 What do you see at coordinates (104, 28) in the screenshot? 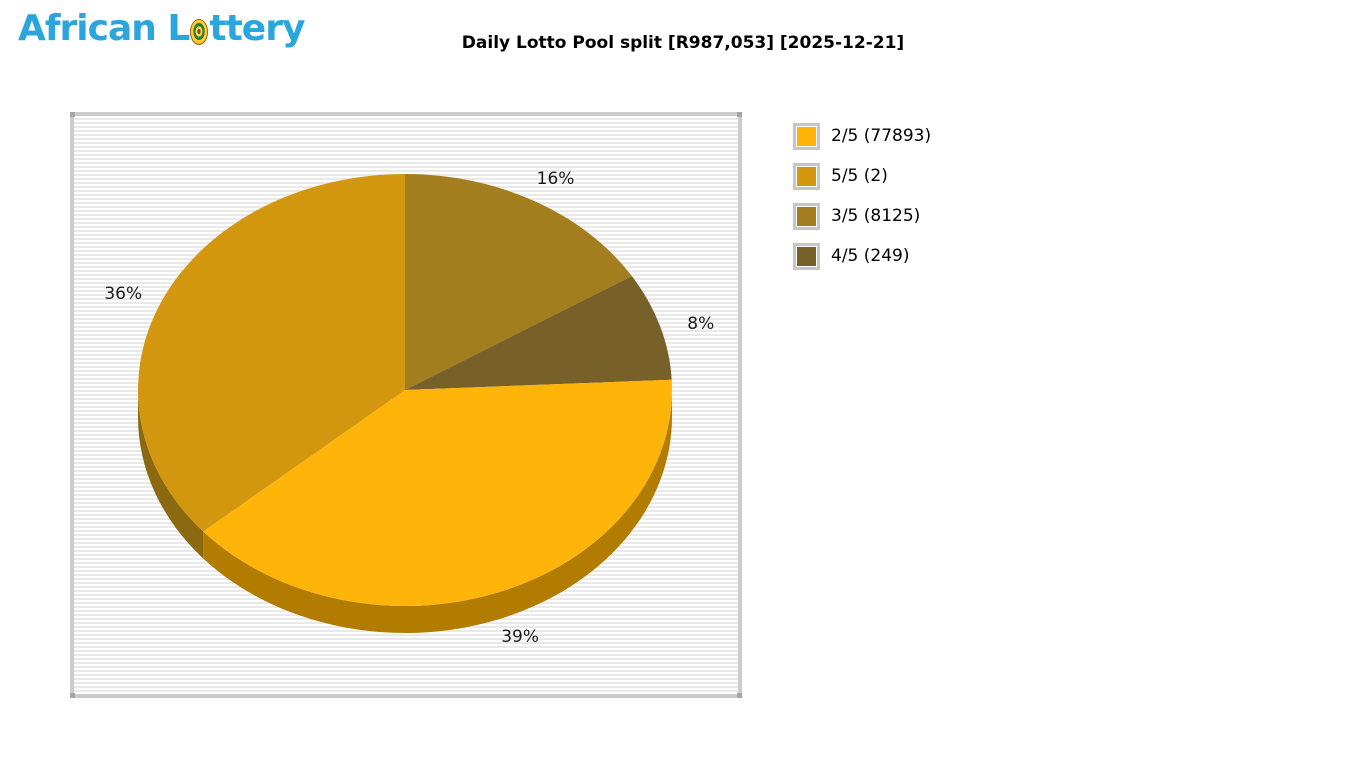
I see `logo-text-before: African L` at bounding box center [104, 28].